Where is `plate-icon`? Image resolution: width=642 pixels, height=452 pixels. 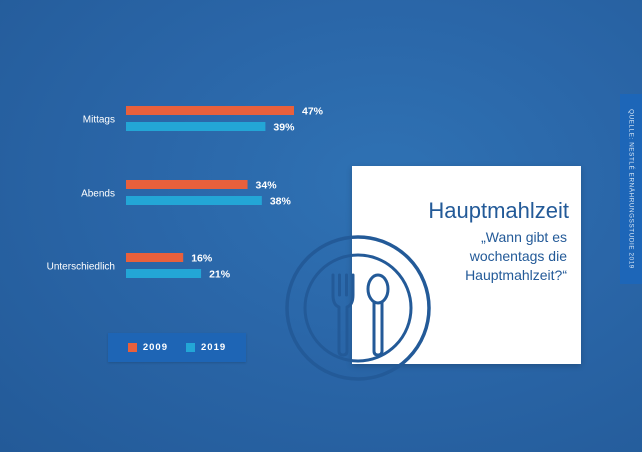
plate-icon is located at coordinates (358, 308).